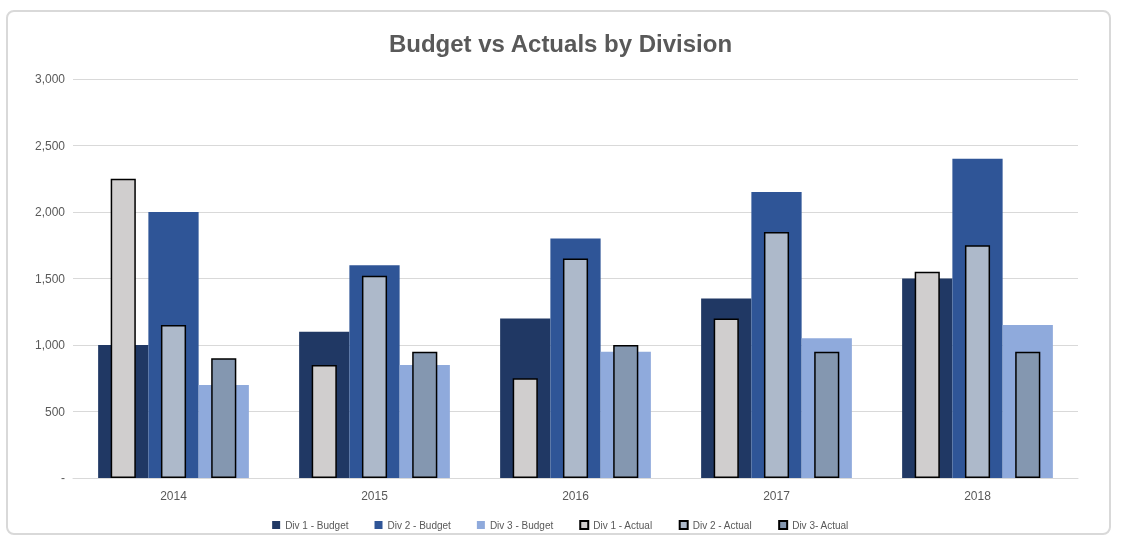  Describe the element at coordinates (375, 496) in the screenshot. I see `x-tick-label: 2015` at that location.